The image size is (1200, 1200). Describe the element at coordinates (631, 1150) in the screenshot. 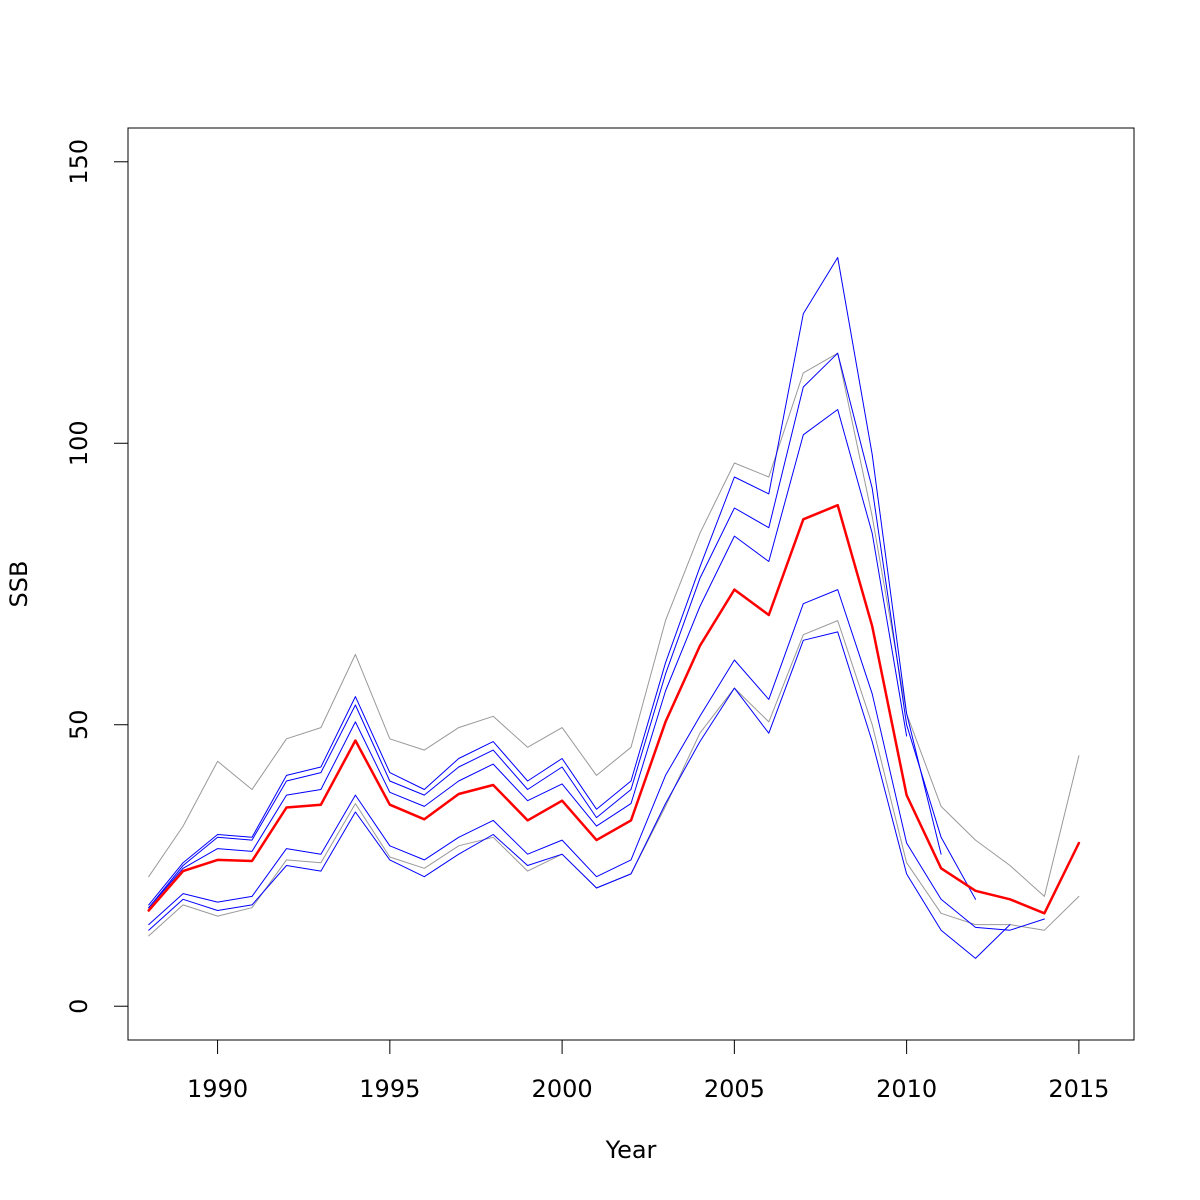

I see `x-axis-label: Year` at that location.